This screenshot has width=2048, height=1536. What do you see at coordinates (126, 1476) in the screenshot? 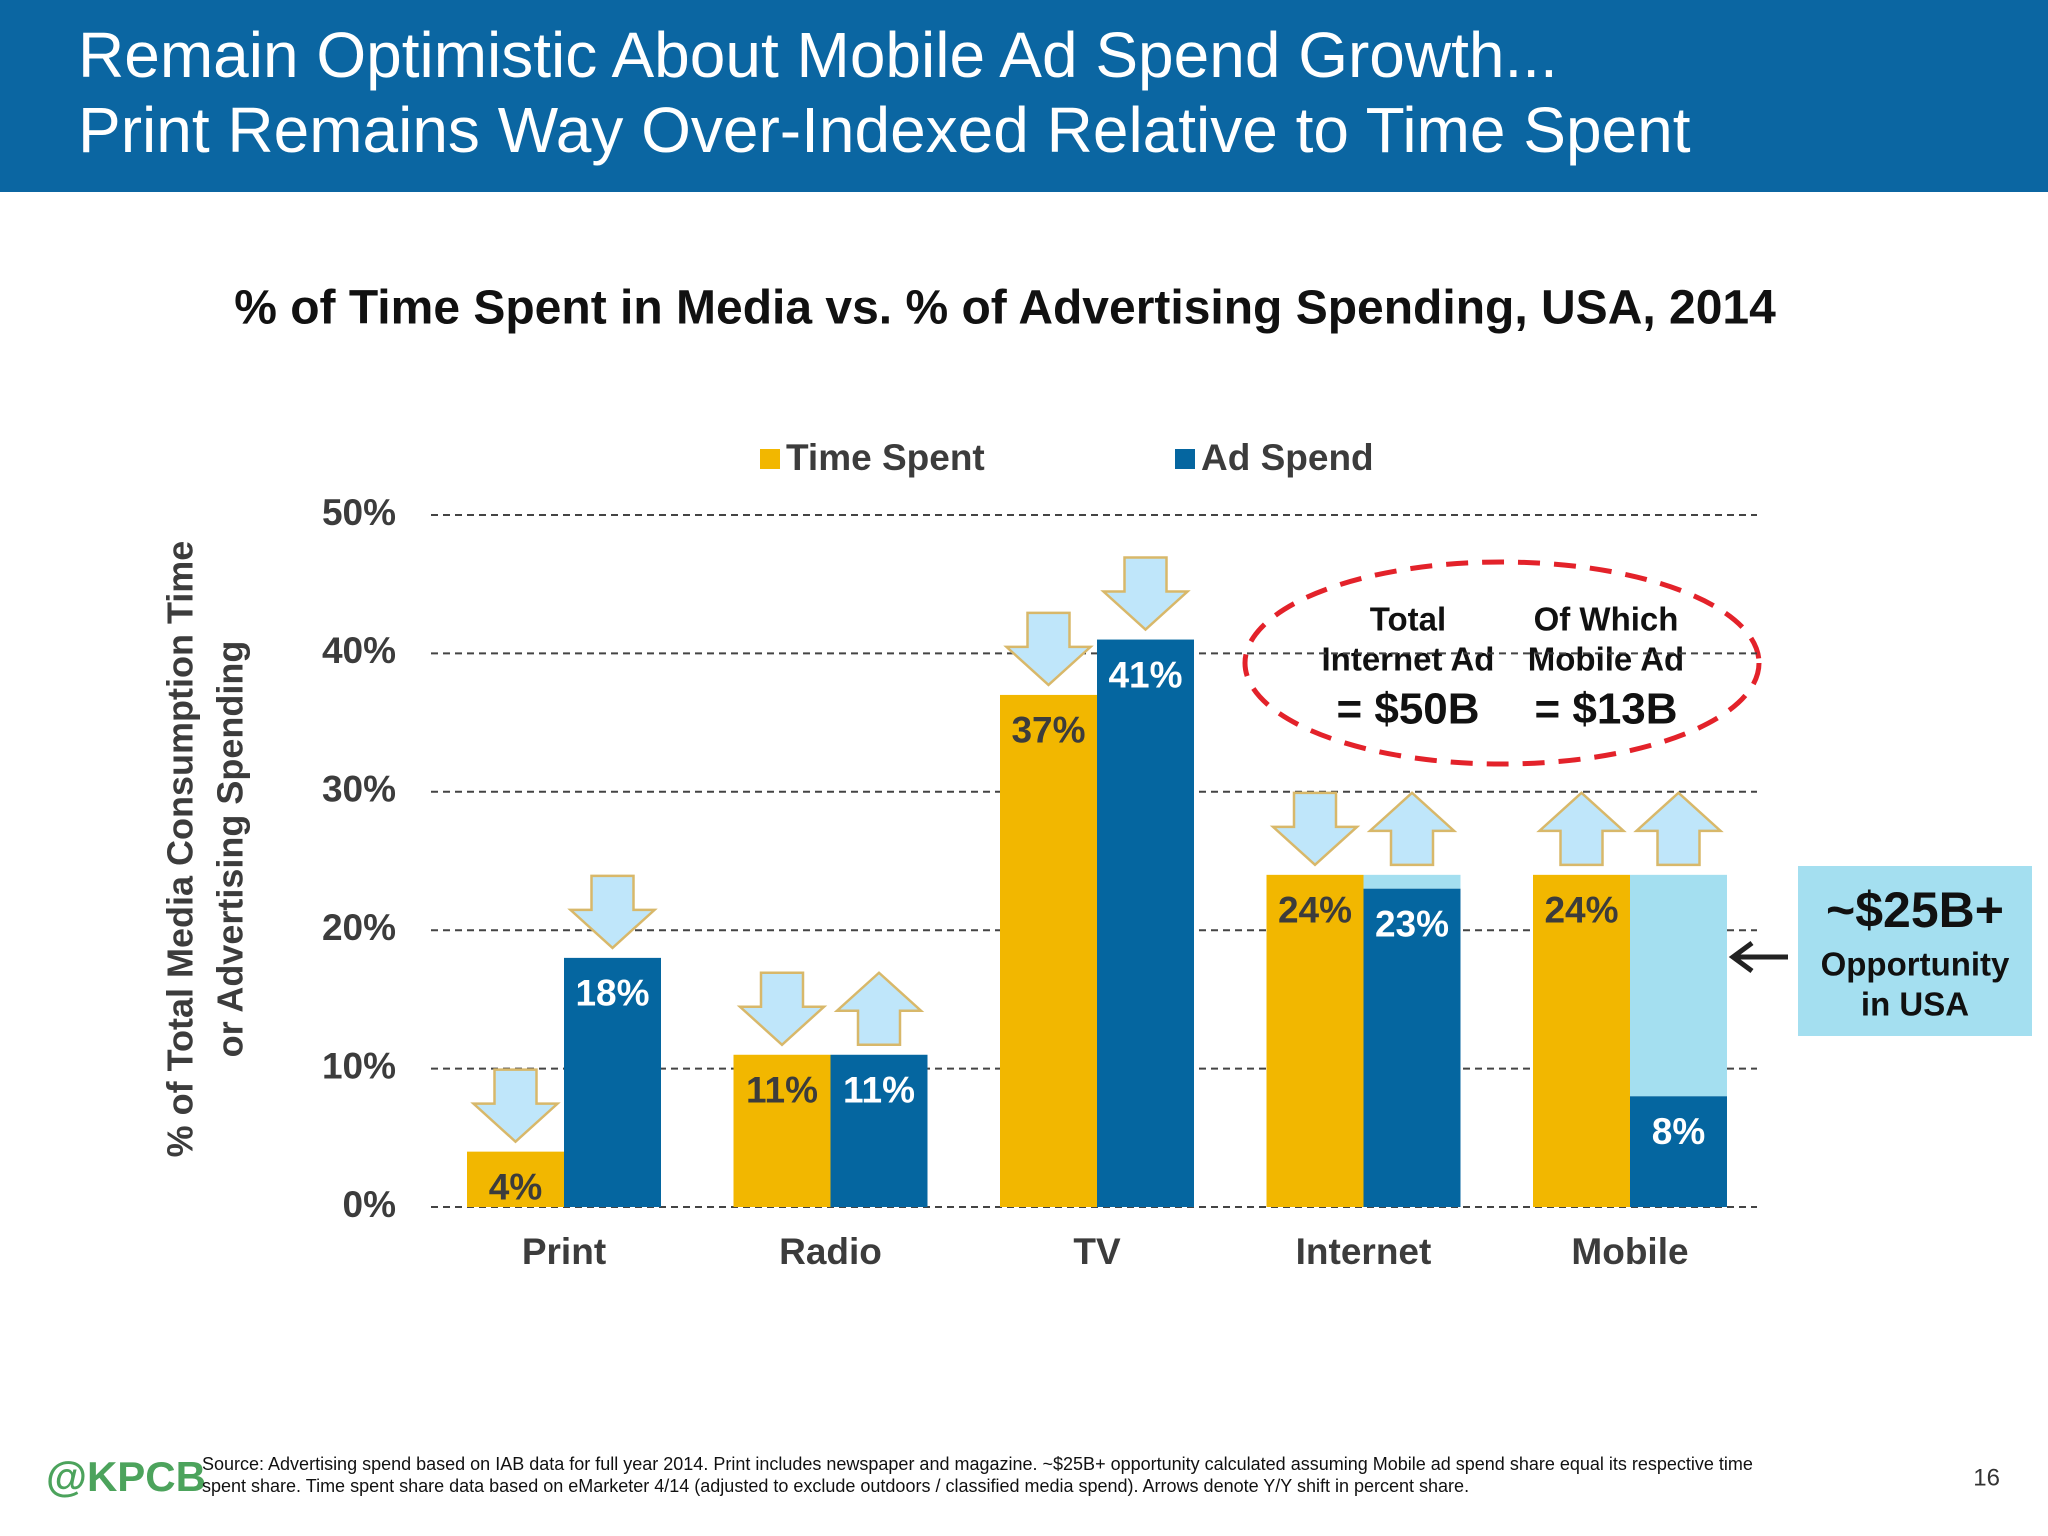
I see `brand: @KPCB` at bounding box center [126, 1476].